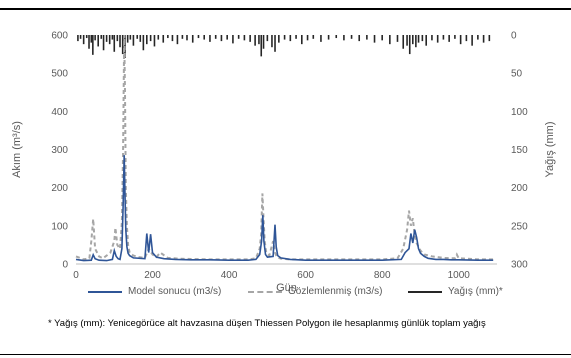 Image resolution: width=571 pixels, height=358 pixels. I want to click on x-axis-title: Gün, so click(286, 287).